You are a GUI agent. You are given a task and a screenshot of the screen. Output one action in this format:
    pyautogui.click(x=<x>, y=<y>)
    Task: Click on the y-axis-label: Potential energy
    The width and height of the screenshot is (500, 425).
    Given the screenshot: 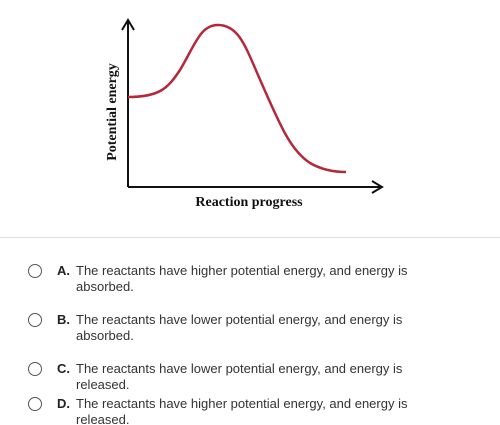 What is the action you would take?
    pyautogui.click(x=112, y=112)
    